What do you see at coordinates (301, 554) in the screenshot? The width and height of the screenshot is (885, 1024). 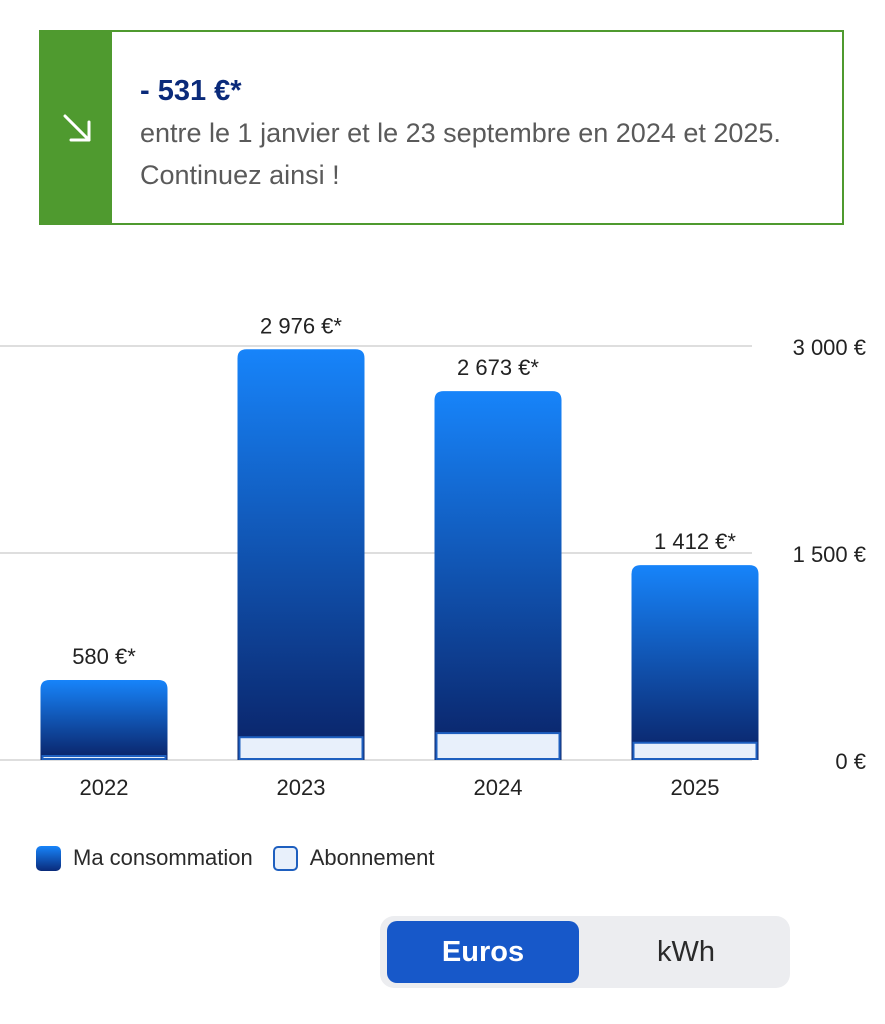 I see `bar-consommation-2023` at bounding box center [301, 554].